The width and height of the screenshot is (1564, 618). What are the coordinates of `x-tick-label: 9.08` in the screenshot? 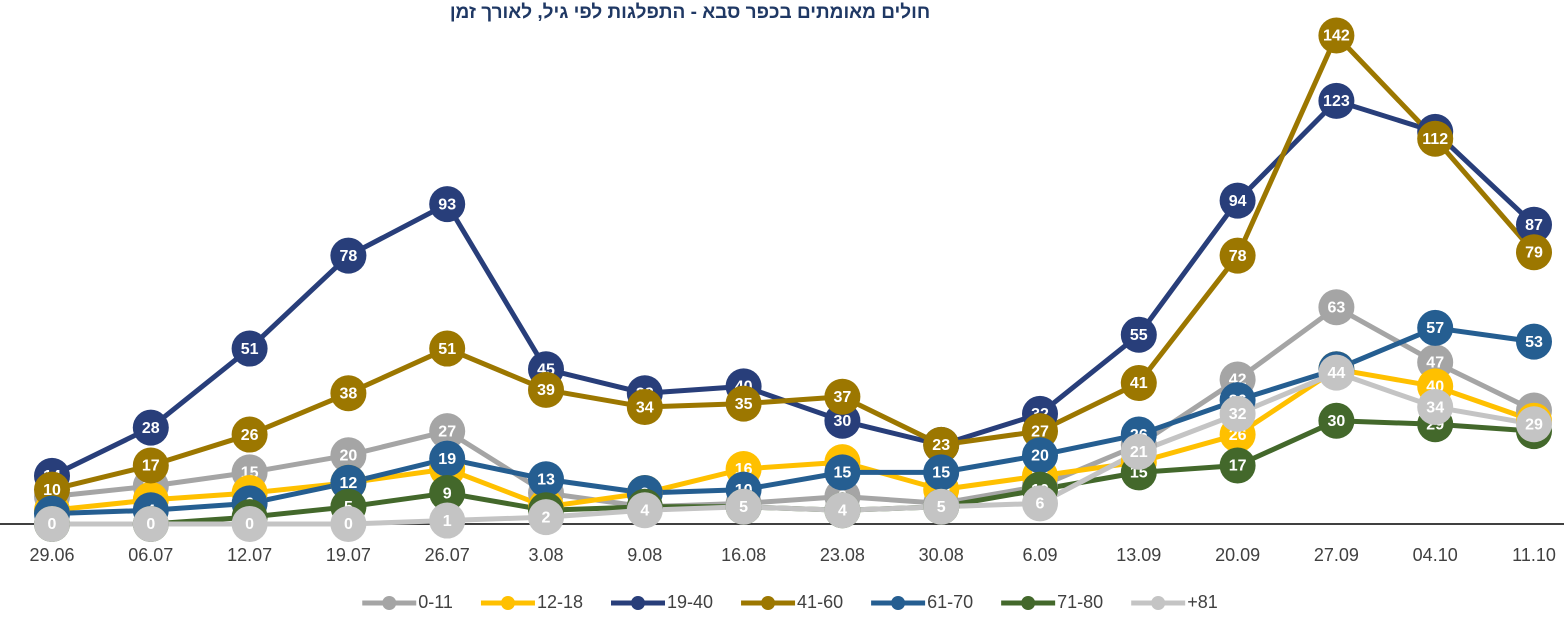 It's located at (644, 555).